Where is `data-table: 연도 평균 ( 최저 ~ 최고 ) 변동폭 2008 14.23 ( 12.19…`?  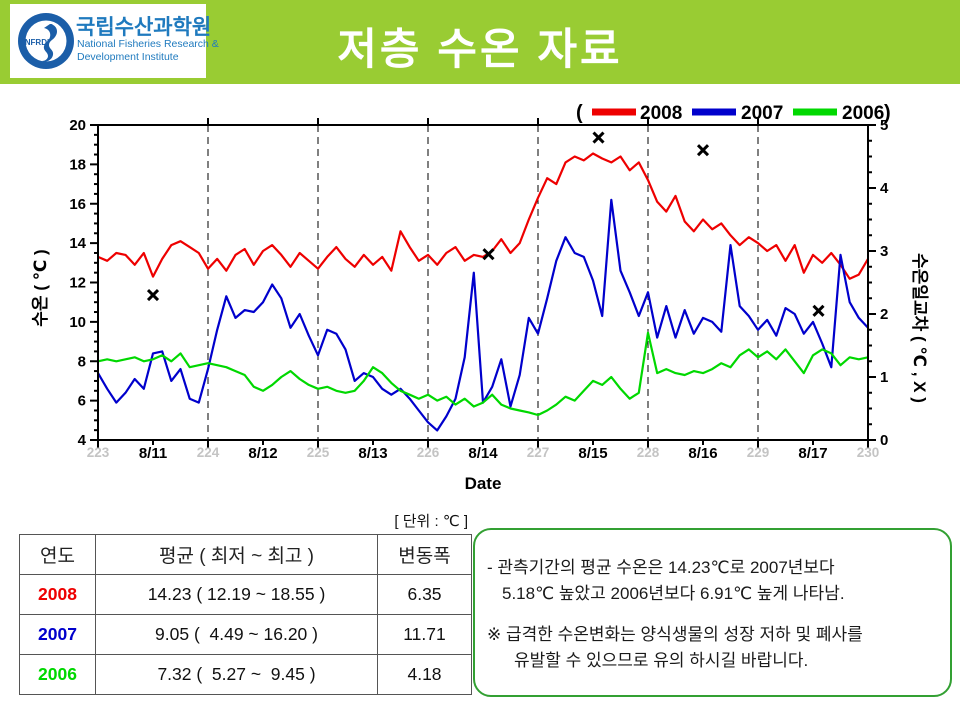 data-table: 연도 평균 ( 최저 ~ 최고 ) 변동폭 2008 14.23 ( 12.19… is located at coordinates (245, 614).